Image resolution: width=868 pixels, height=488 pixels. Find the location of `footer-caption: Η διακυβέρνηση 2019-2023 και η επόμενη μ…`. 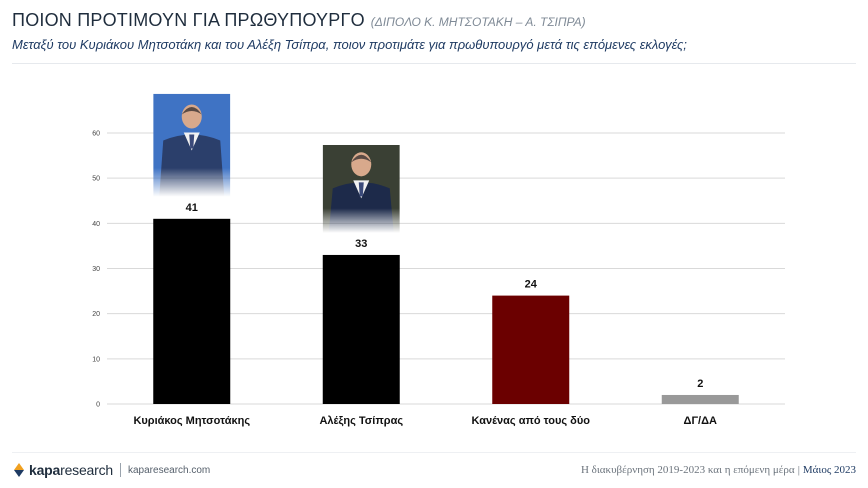

footer-caption: Η διακυβέρνηση 2019-2023 και η επόμενη μ… is located at coordinates (718, 470).